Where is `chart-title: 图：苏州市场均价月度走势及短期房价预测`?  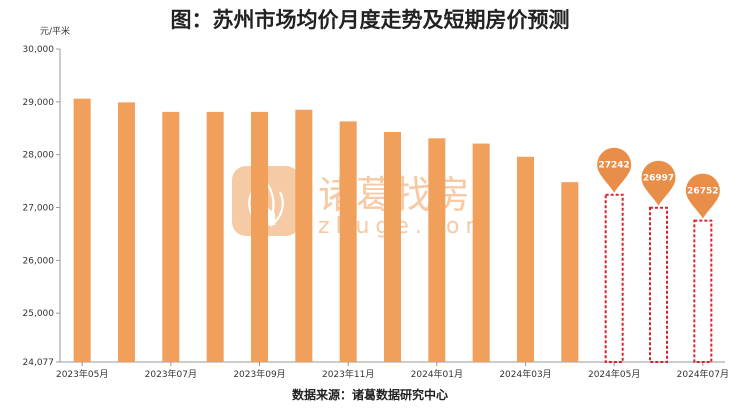
chart-title: 图：苏州市场均价月度走势及短期房价预测 is located at coordinates (370, 20).